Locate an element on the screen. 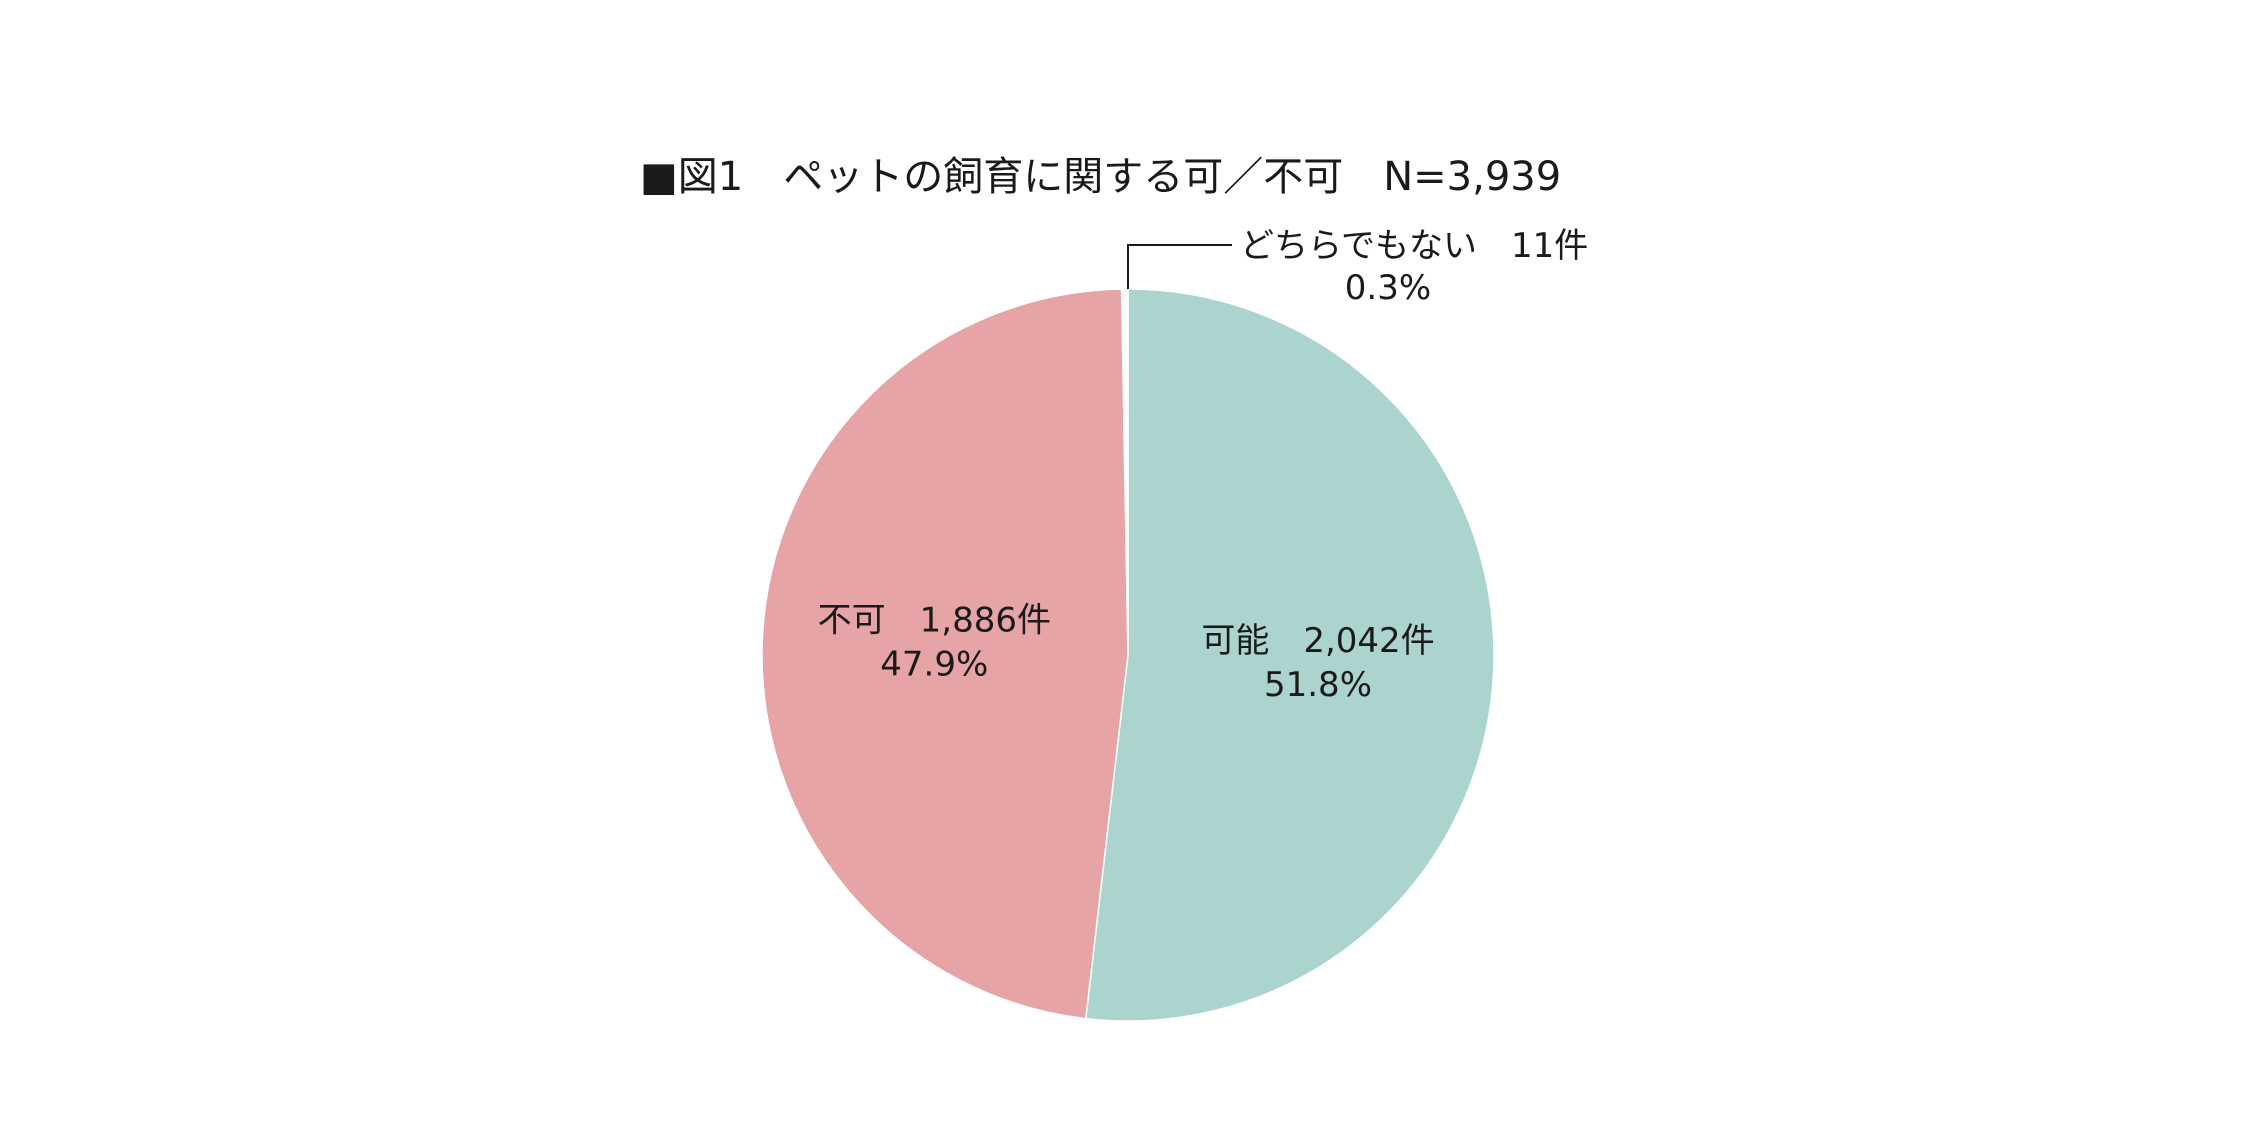 This screenshot has width=2245, height=1141. slice-label-possible: 可能 2,042件 is located at coordinates (1317, 641).